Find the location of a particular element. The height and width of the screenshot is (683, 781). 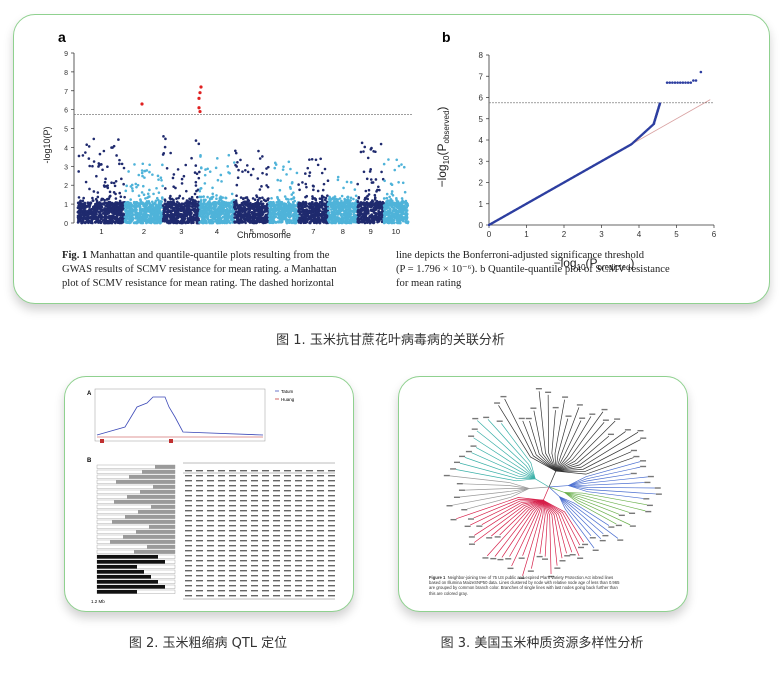

manhattan-y-tick: 3 is located at coordinates (66, 167).